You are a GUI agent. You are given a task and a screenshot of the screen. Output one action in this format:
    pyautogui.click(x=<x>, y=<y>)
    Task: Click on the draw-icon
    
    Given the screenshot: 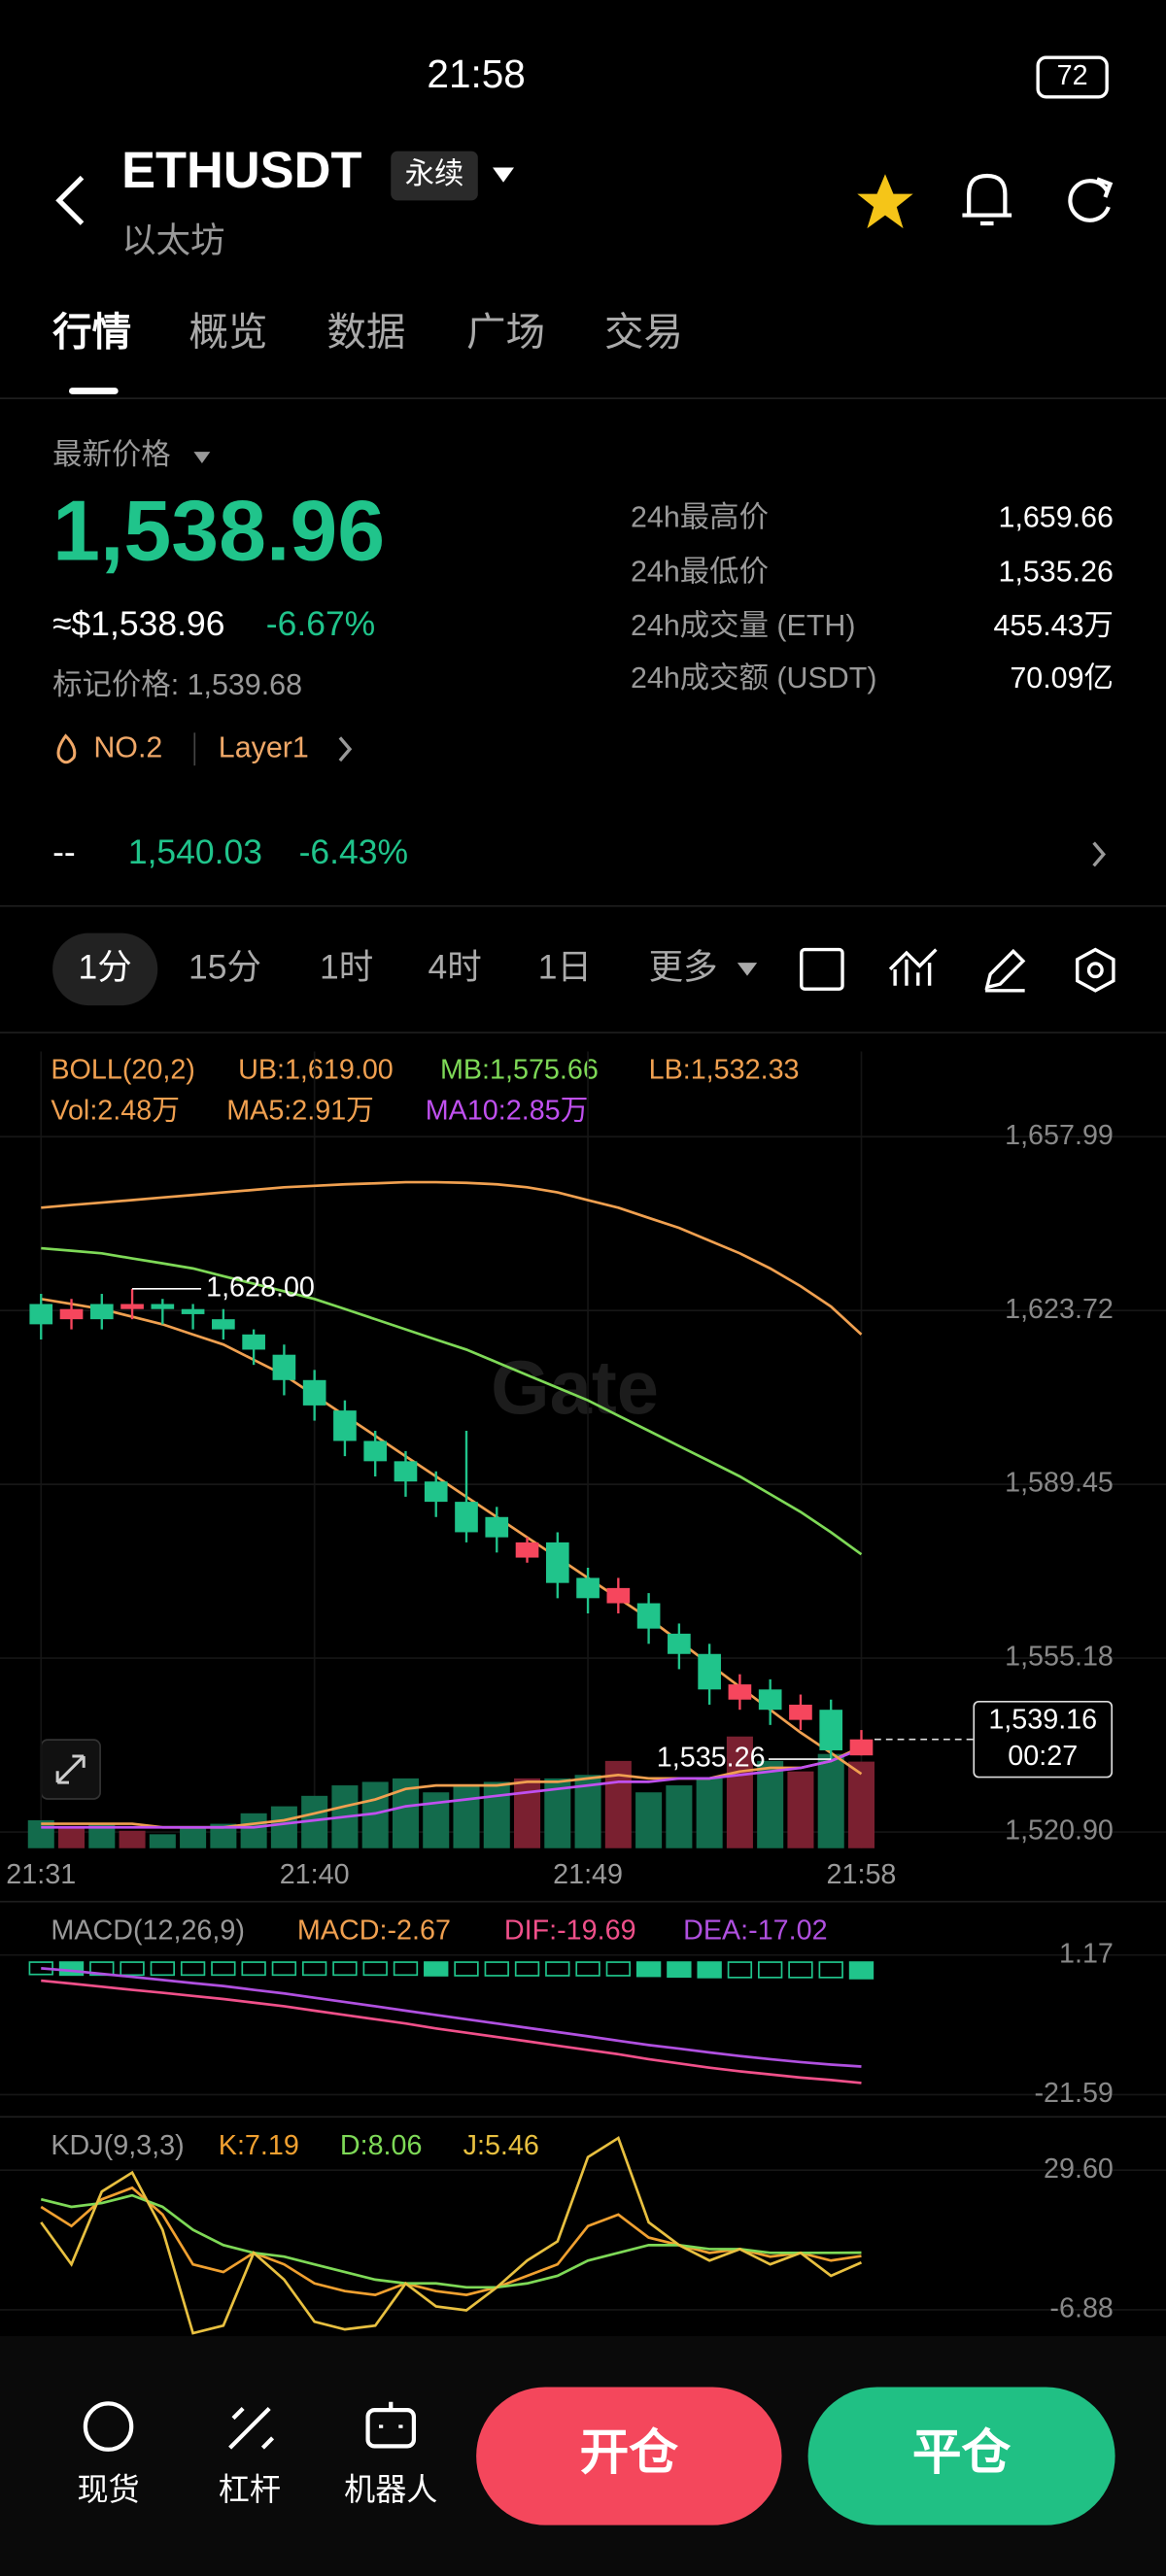 What is the action you would take?
    pyautogui.click(x=1005, y=970)
    